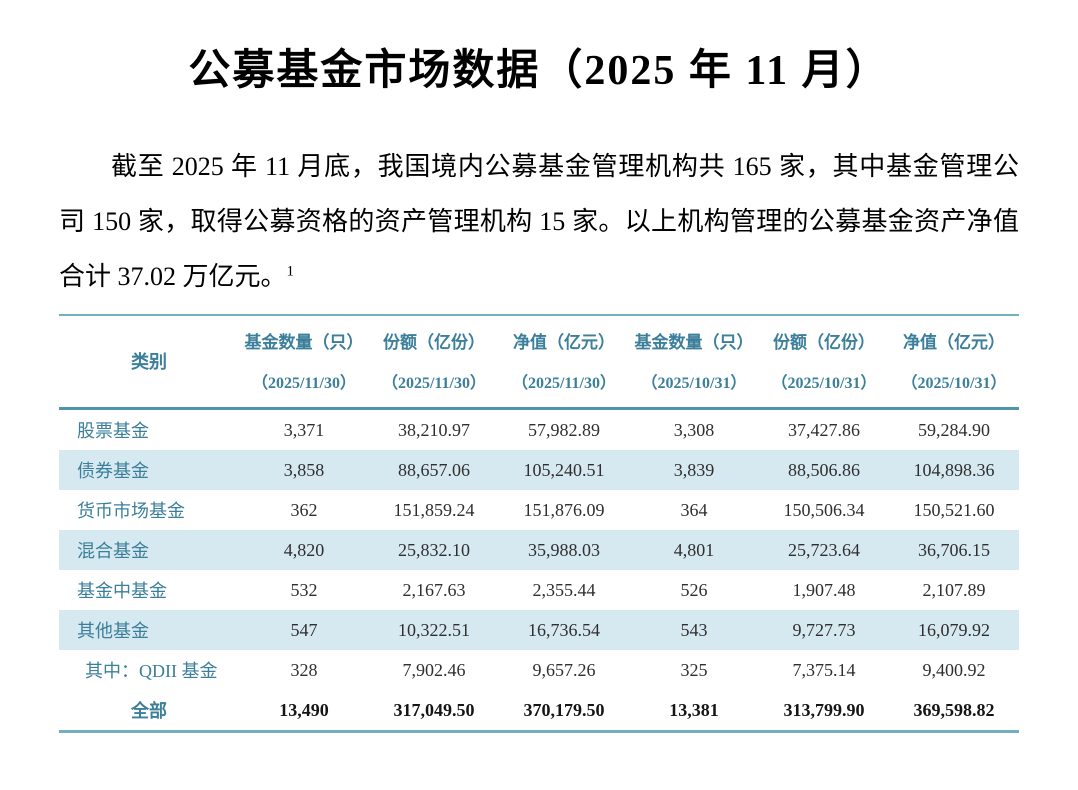 This screenshot has width=1078, height=790. Describe the element at coordinates (824, 629) in the screenshot. I see `row-value-cell: 9,727.73` at that location.